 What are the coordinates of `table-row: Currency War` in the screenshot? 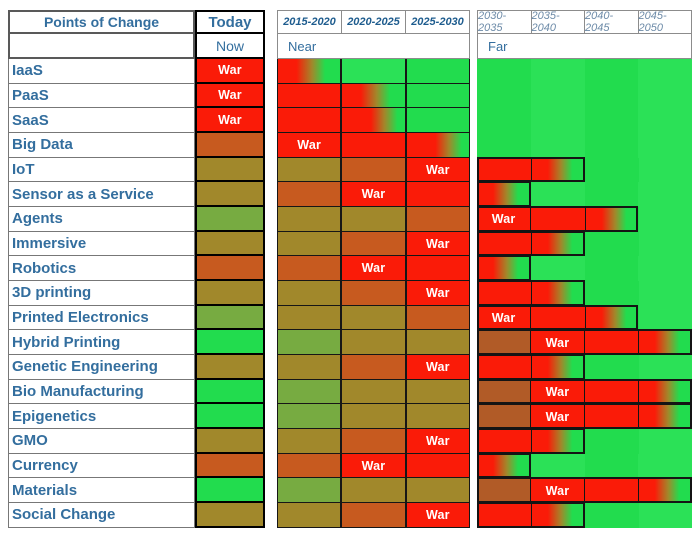 It's located at (350, 465).